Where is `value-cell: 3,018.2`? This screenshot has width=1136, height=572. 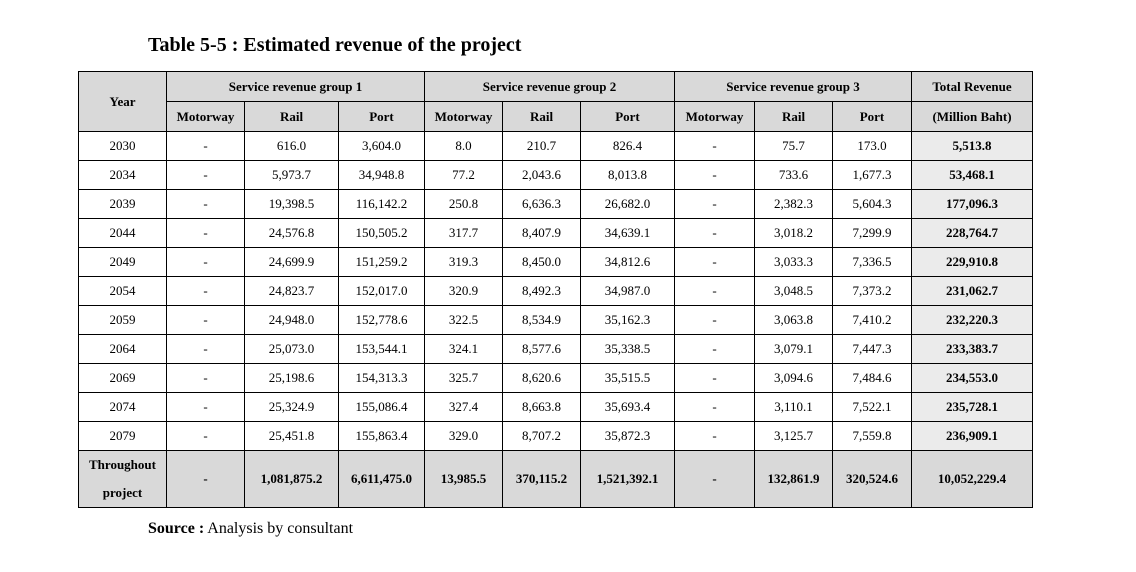
value-cell: 3,018.2 is located at coordinates (793, 233).